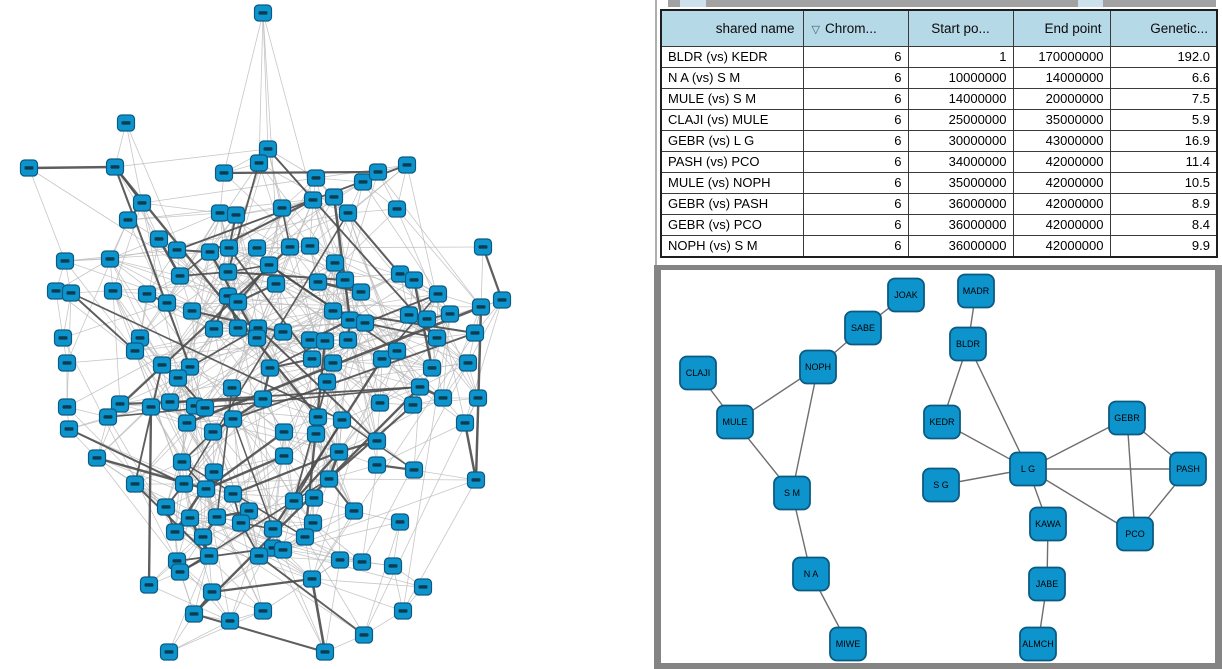  I want to click on table-row: BLDR (vs) KEDR 6 1 170000000 192.0, so click(939, 57).